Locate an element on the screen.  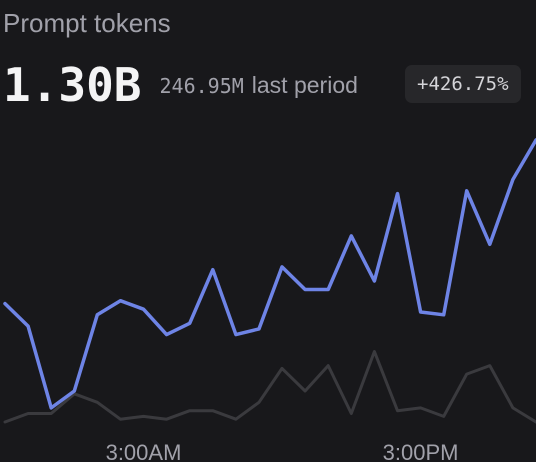
previous-period: 246.95M last period is located at coordinates (258, 85).